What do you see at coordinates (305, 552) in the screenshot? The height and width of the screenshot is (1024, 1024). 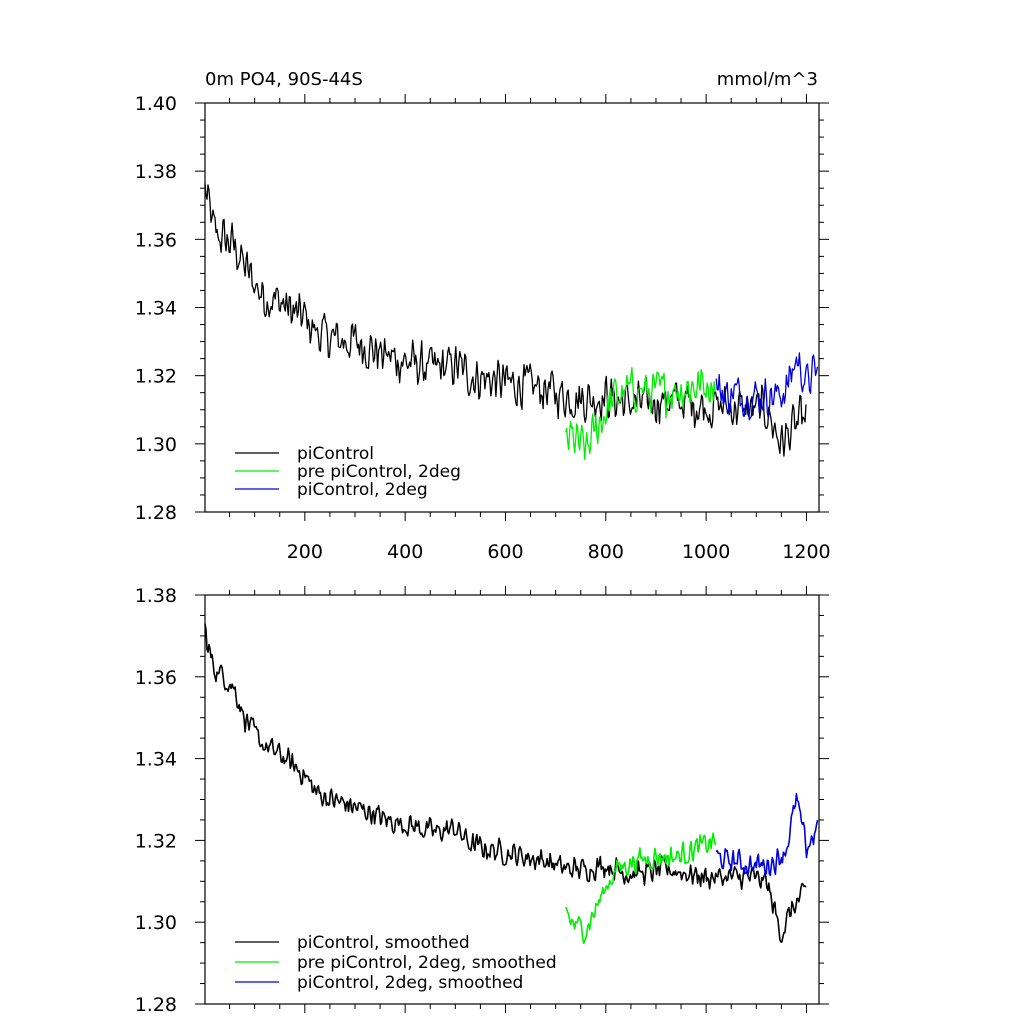 I see `x-tick-label: 200` at bounding box center [305, 552].